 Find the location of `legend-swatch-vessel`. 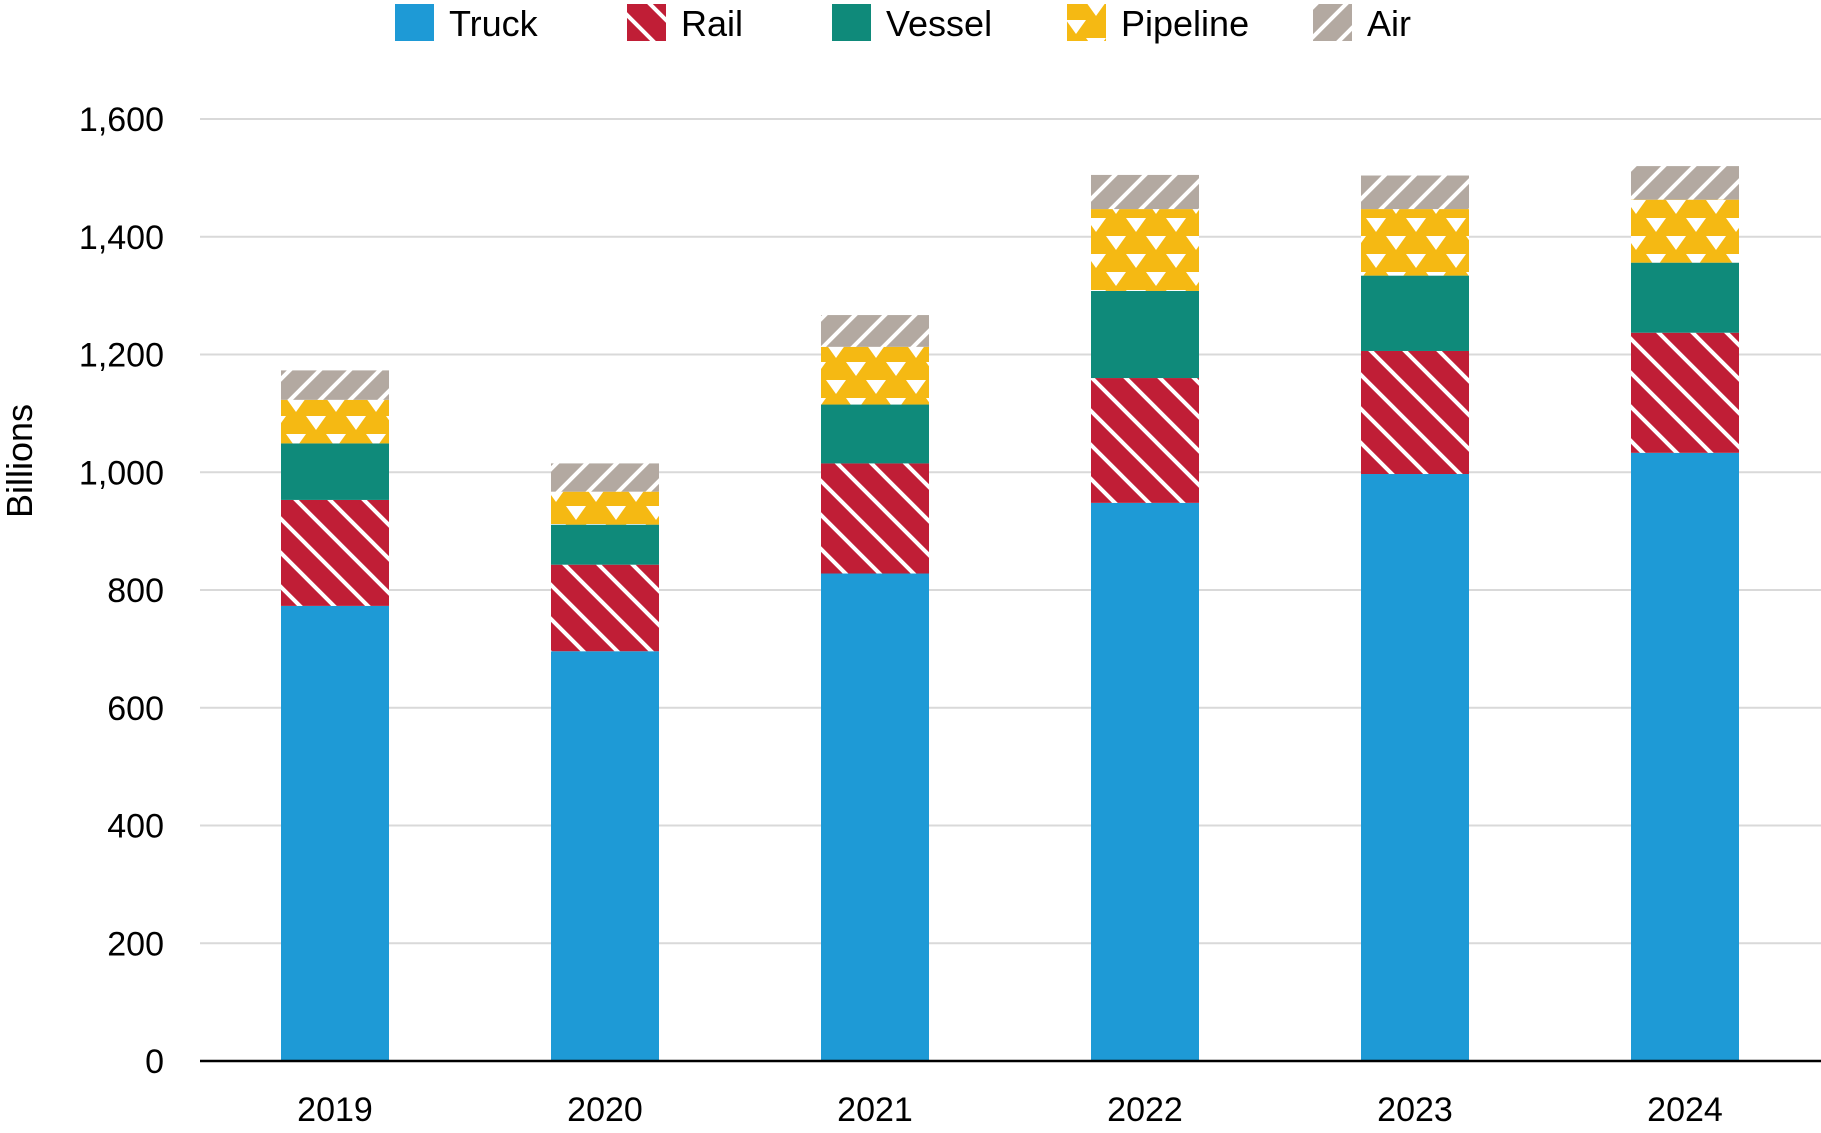

legend-swatch-vessel is located at coordinates (851, 22).